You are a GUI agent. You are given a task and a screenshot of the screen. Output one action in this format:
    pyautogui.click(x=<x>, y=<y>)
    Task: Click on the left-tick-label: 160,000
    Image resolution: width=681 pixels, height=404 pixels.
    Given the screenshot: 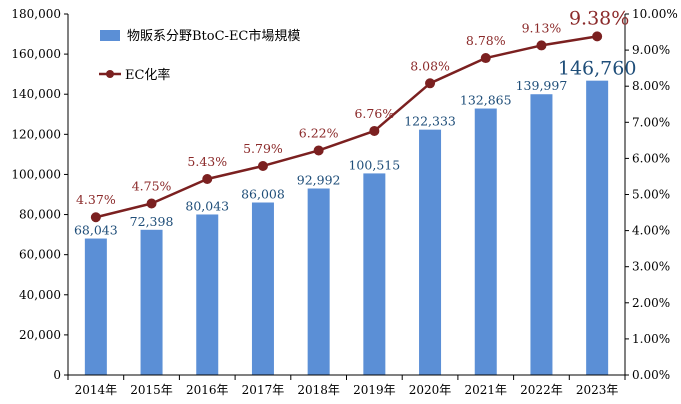 What is the action you would take?
    pyautogui.click(x=36, y=54)
    